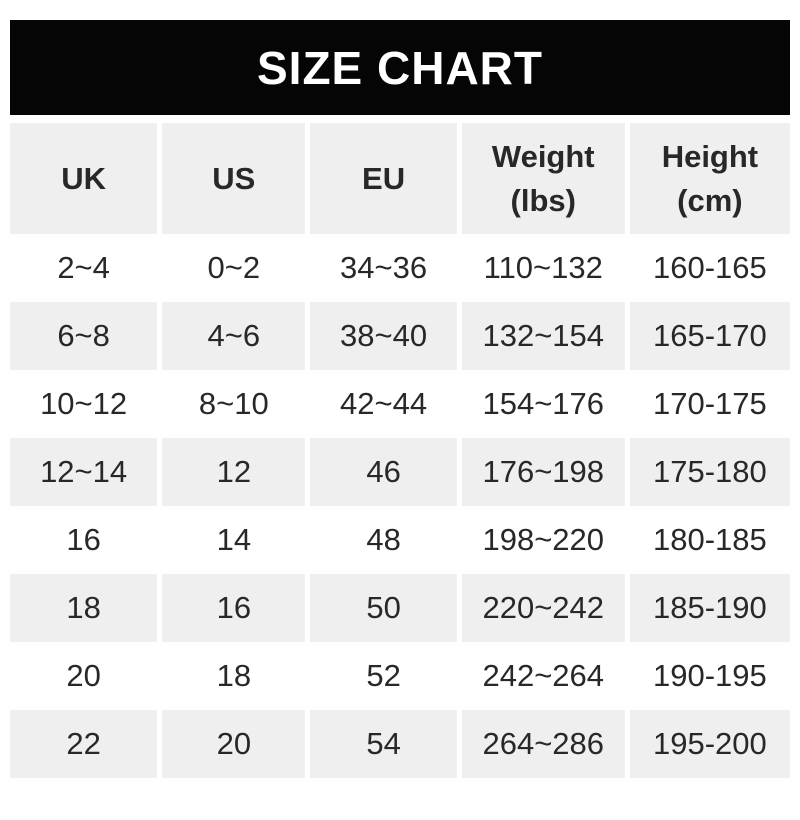 The width and height of the screenshot is (800, 820). I want to click on table-cell: 14, so click(234, 540).